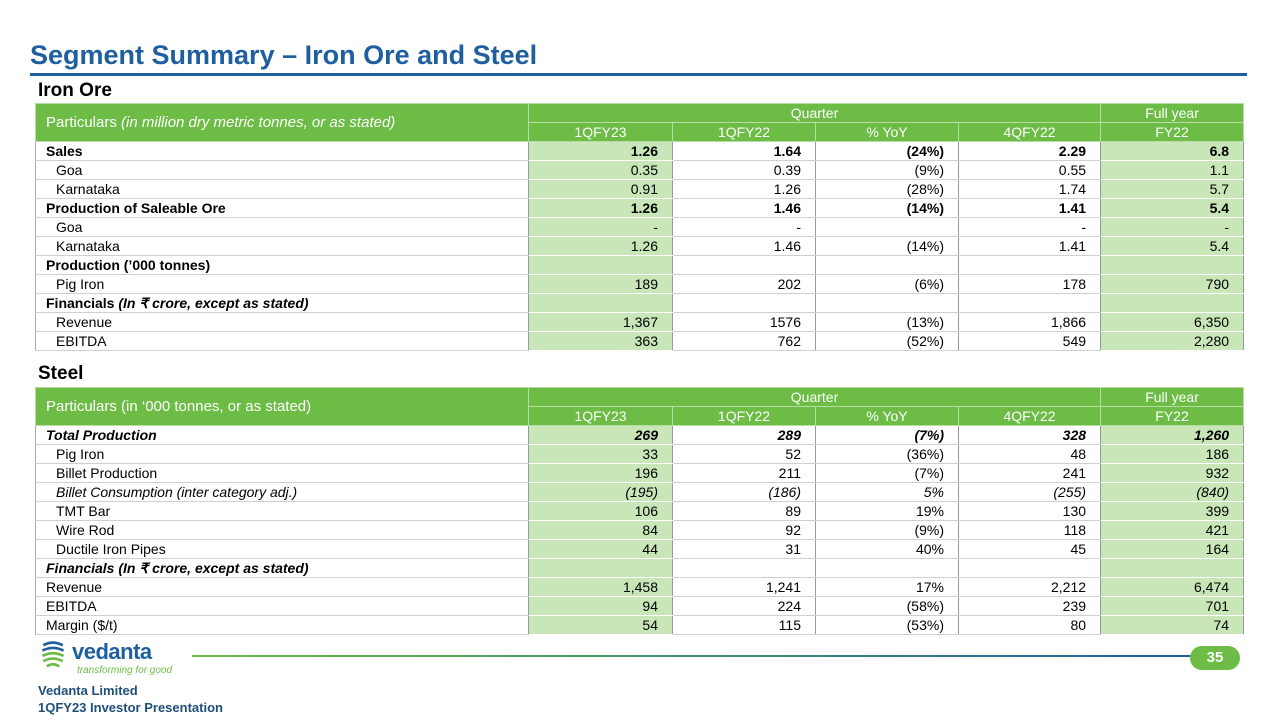  Describe the element at coordinates (1172, 530) in the screenshot. I see `cell-fy22: 421` at that location.